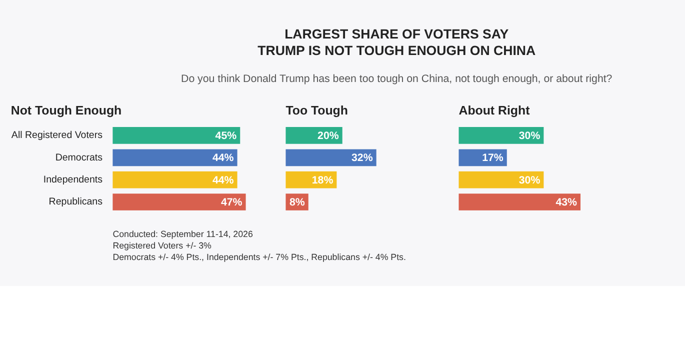 Image resolution: width=685 pixels, height=364 pixels. What do you see at coordinates (323, 180) in the screenshot?
I see `data-label: 18%` at bounding box center [323, 180].